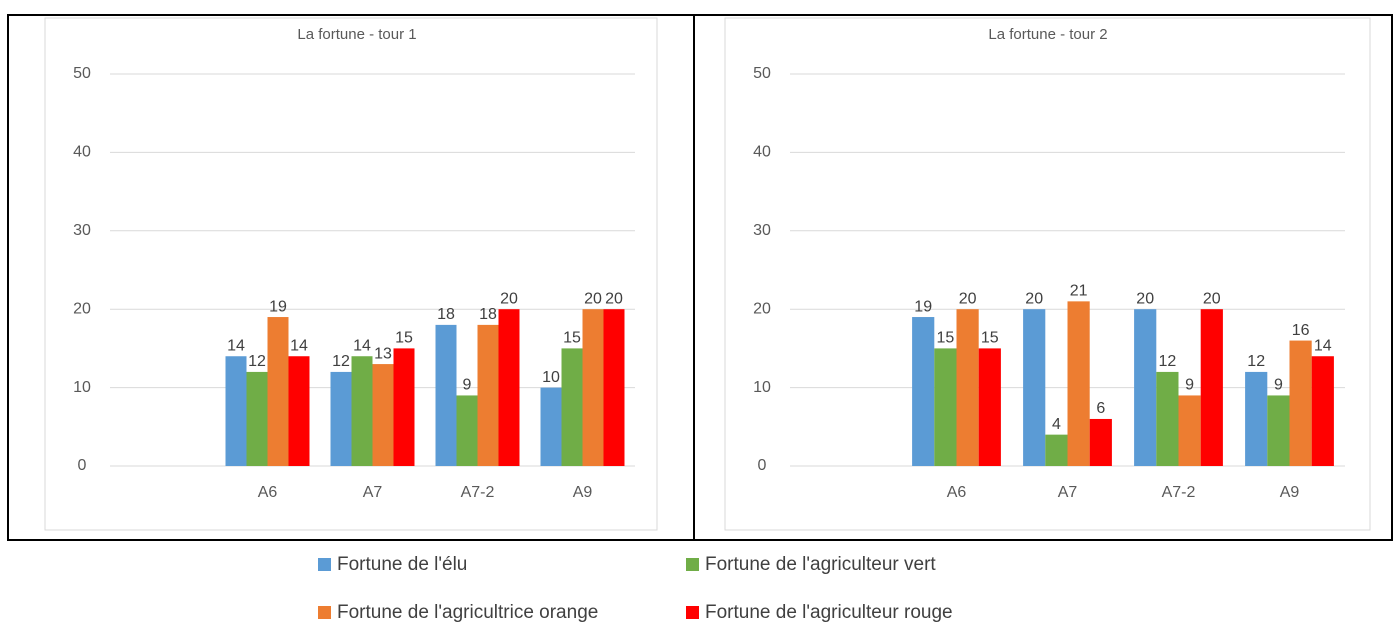 Image resolution: width=1396 pixels, height=630 pixels. I want to click on legend-label: Fortune de l'agriculteur rouge, so click(829, 612).